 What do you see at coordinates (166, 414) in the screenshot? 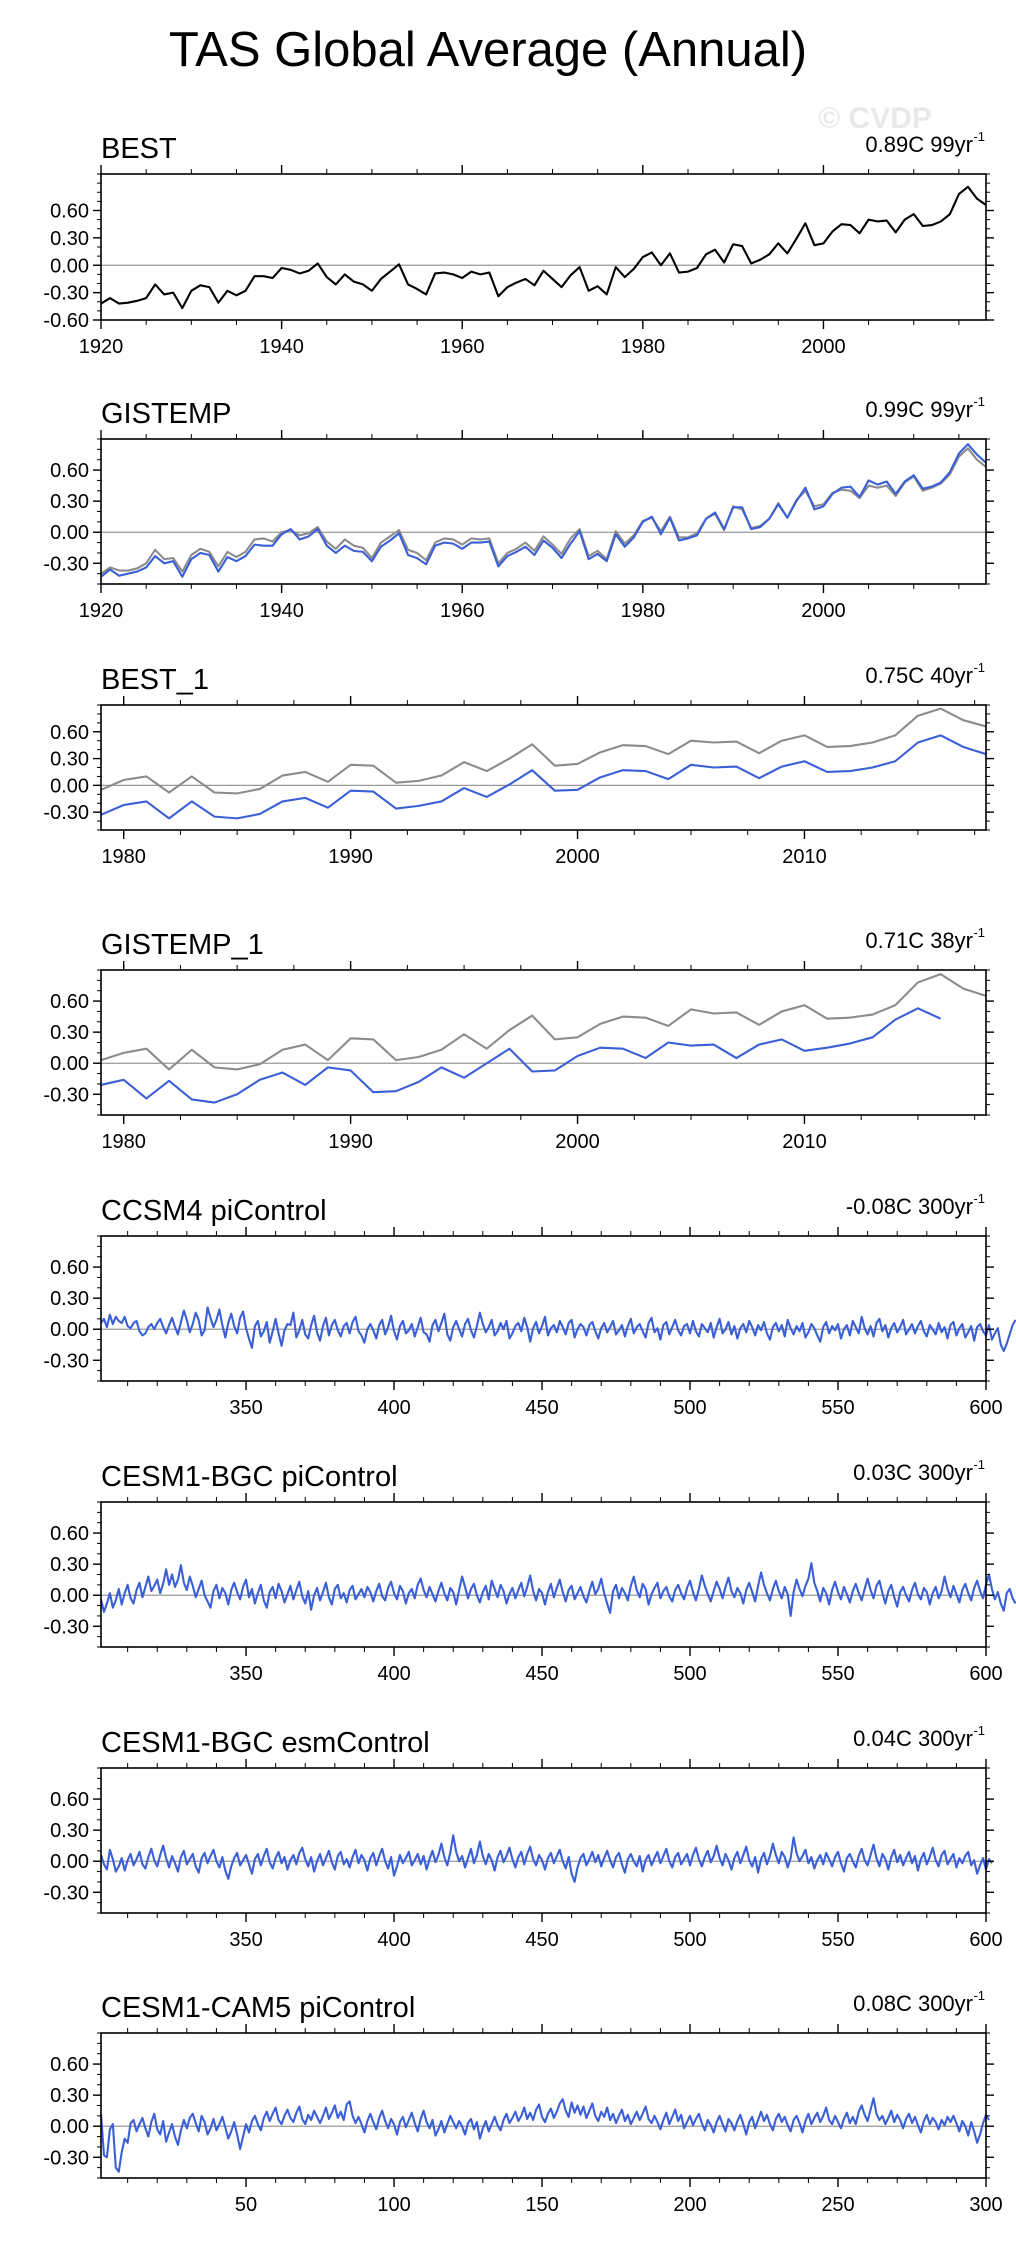
I see `panel-title: GISTEMP` at bounding box center [166, 414].